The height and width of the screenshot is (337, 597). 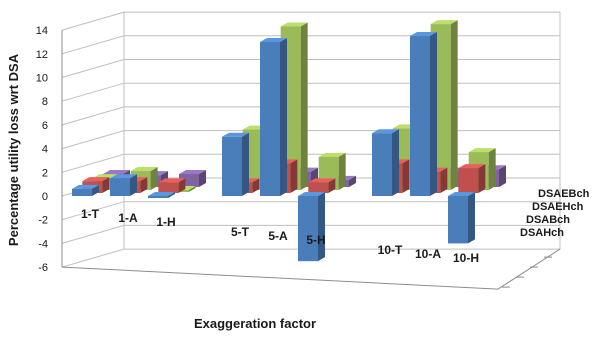 I want to click on x-tick-label: 1-T, so click(x=90, y=214).